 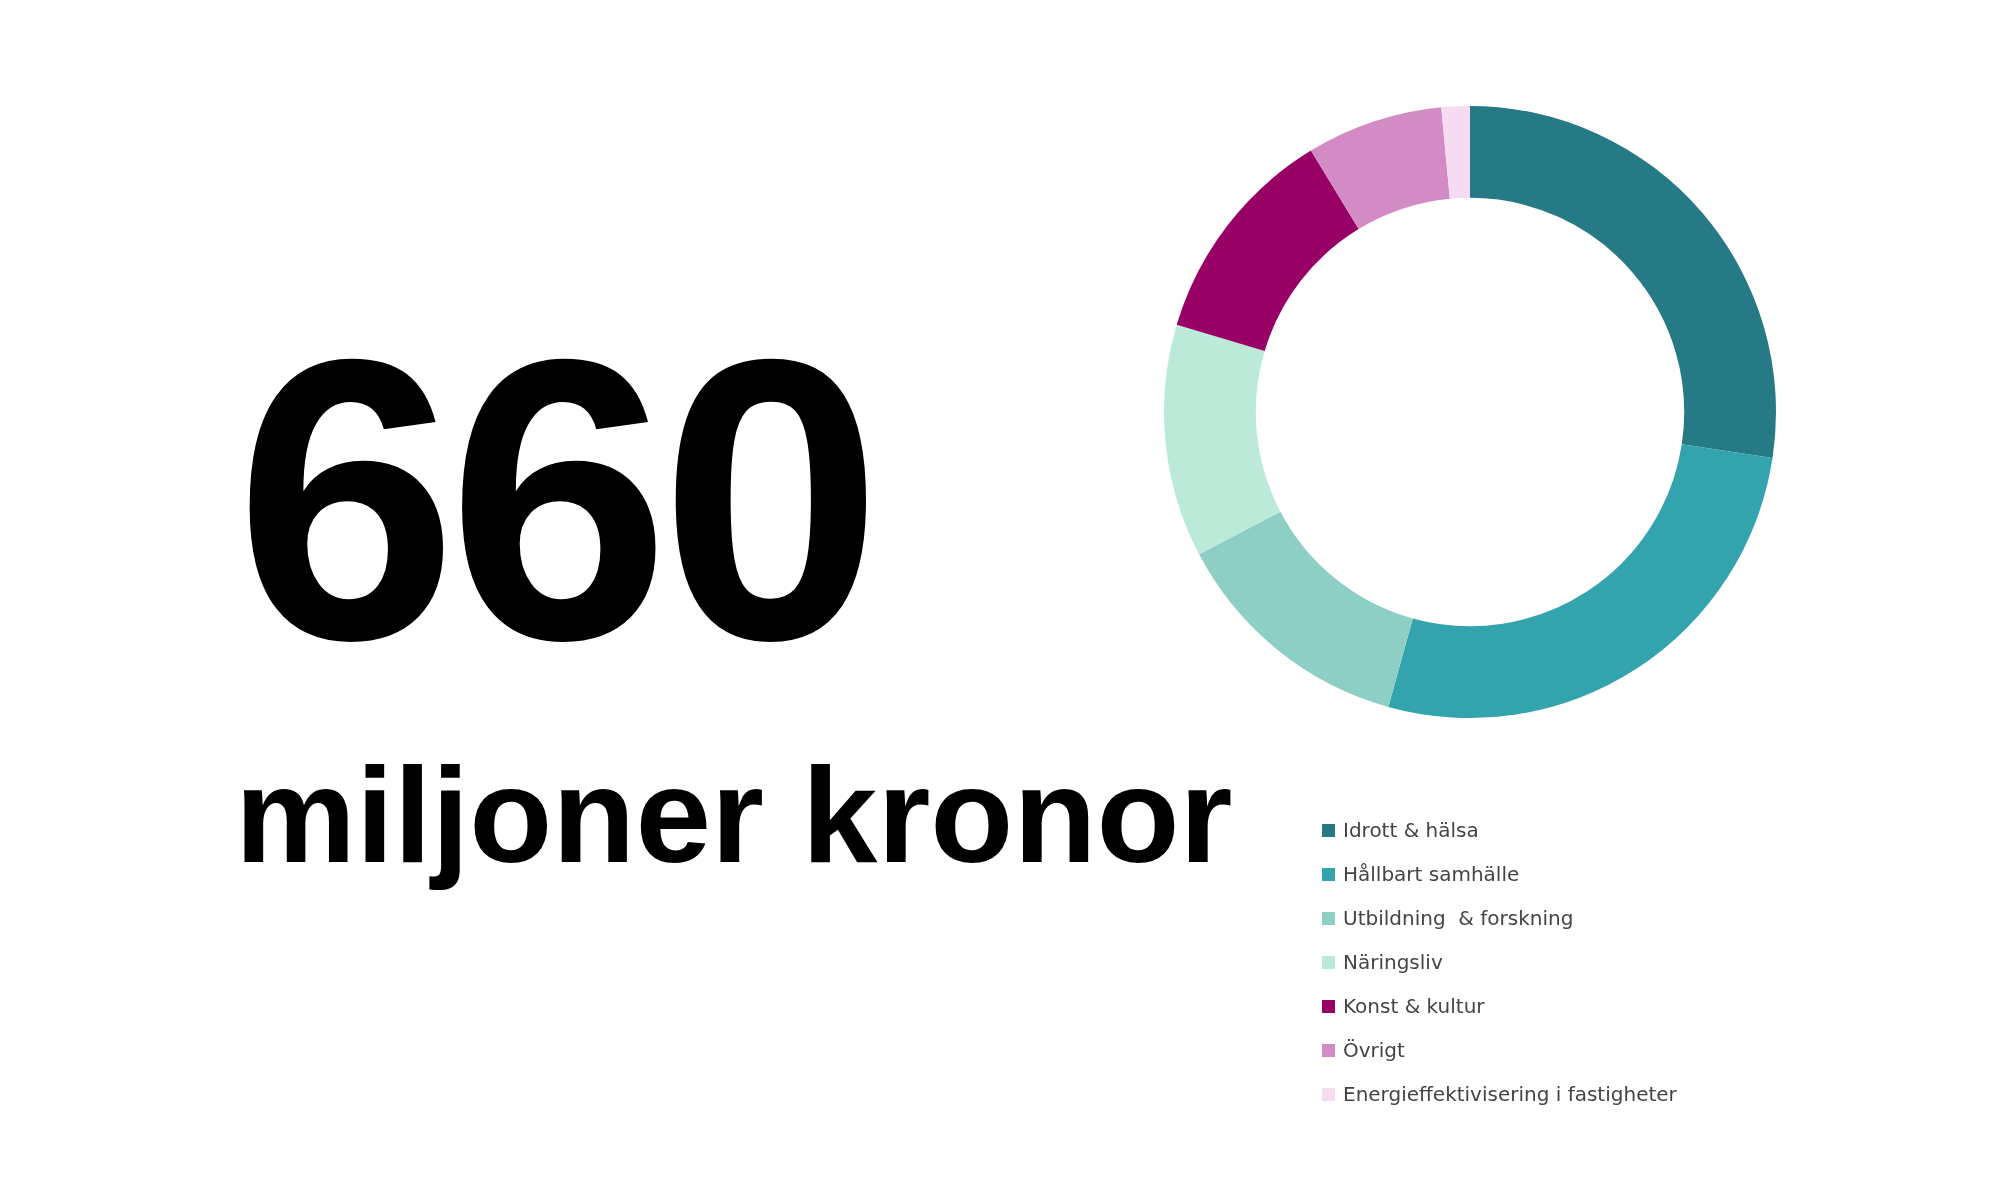 I want to click on legend-label: Idrott & hälsa, so click(x=1411, y=830).